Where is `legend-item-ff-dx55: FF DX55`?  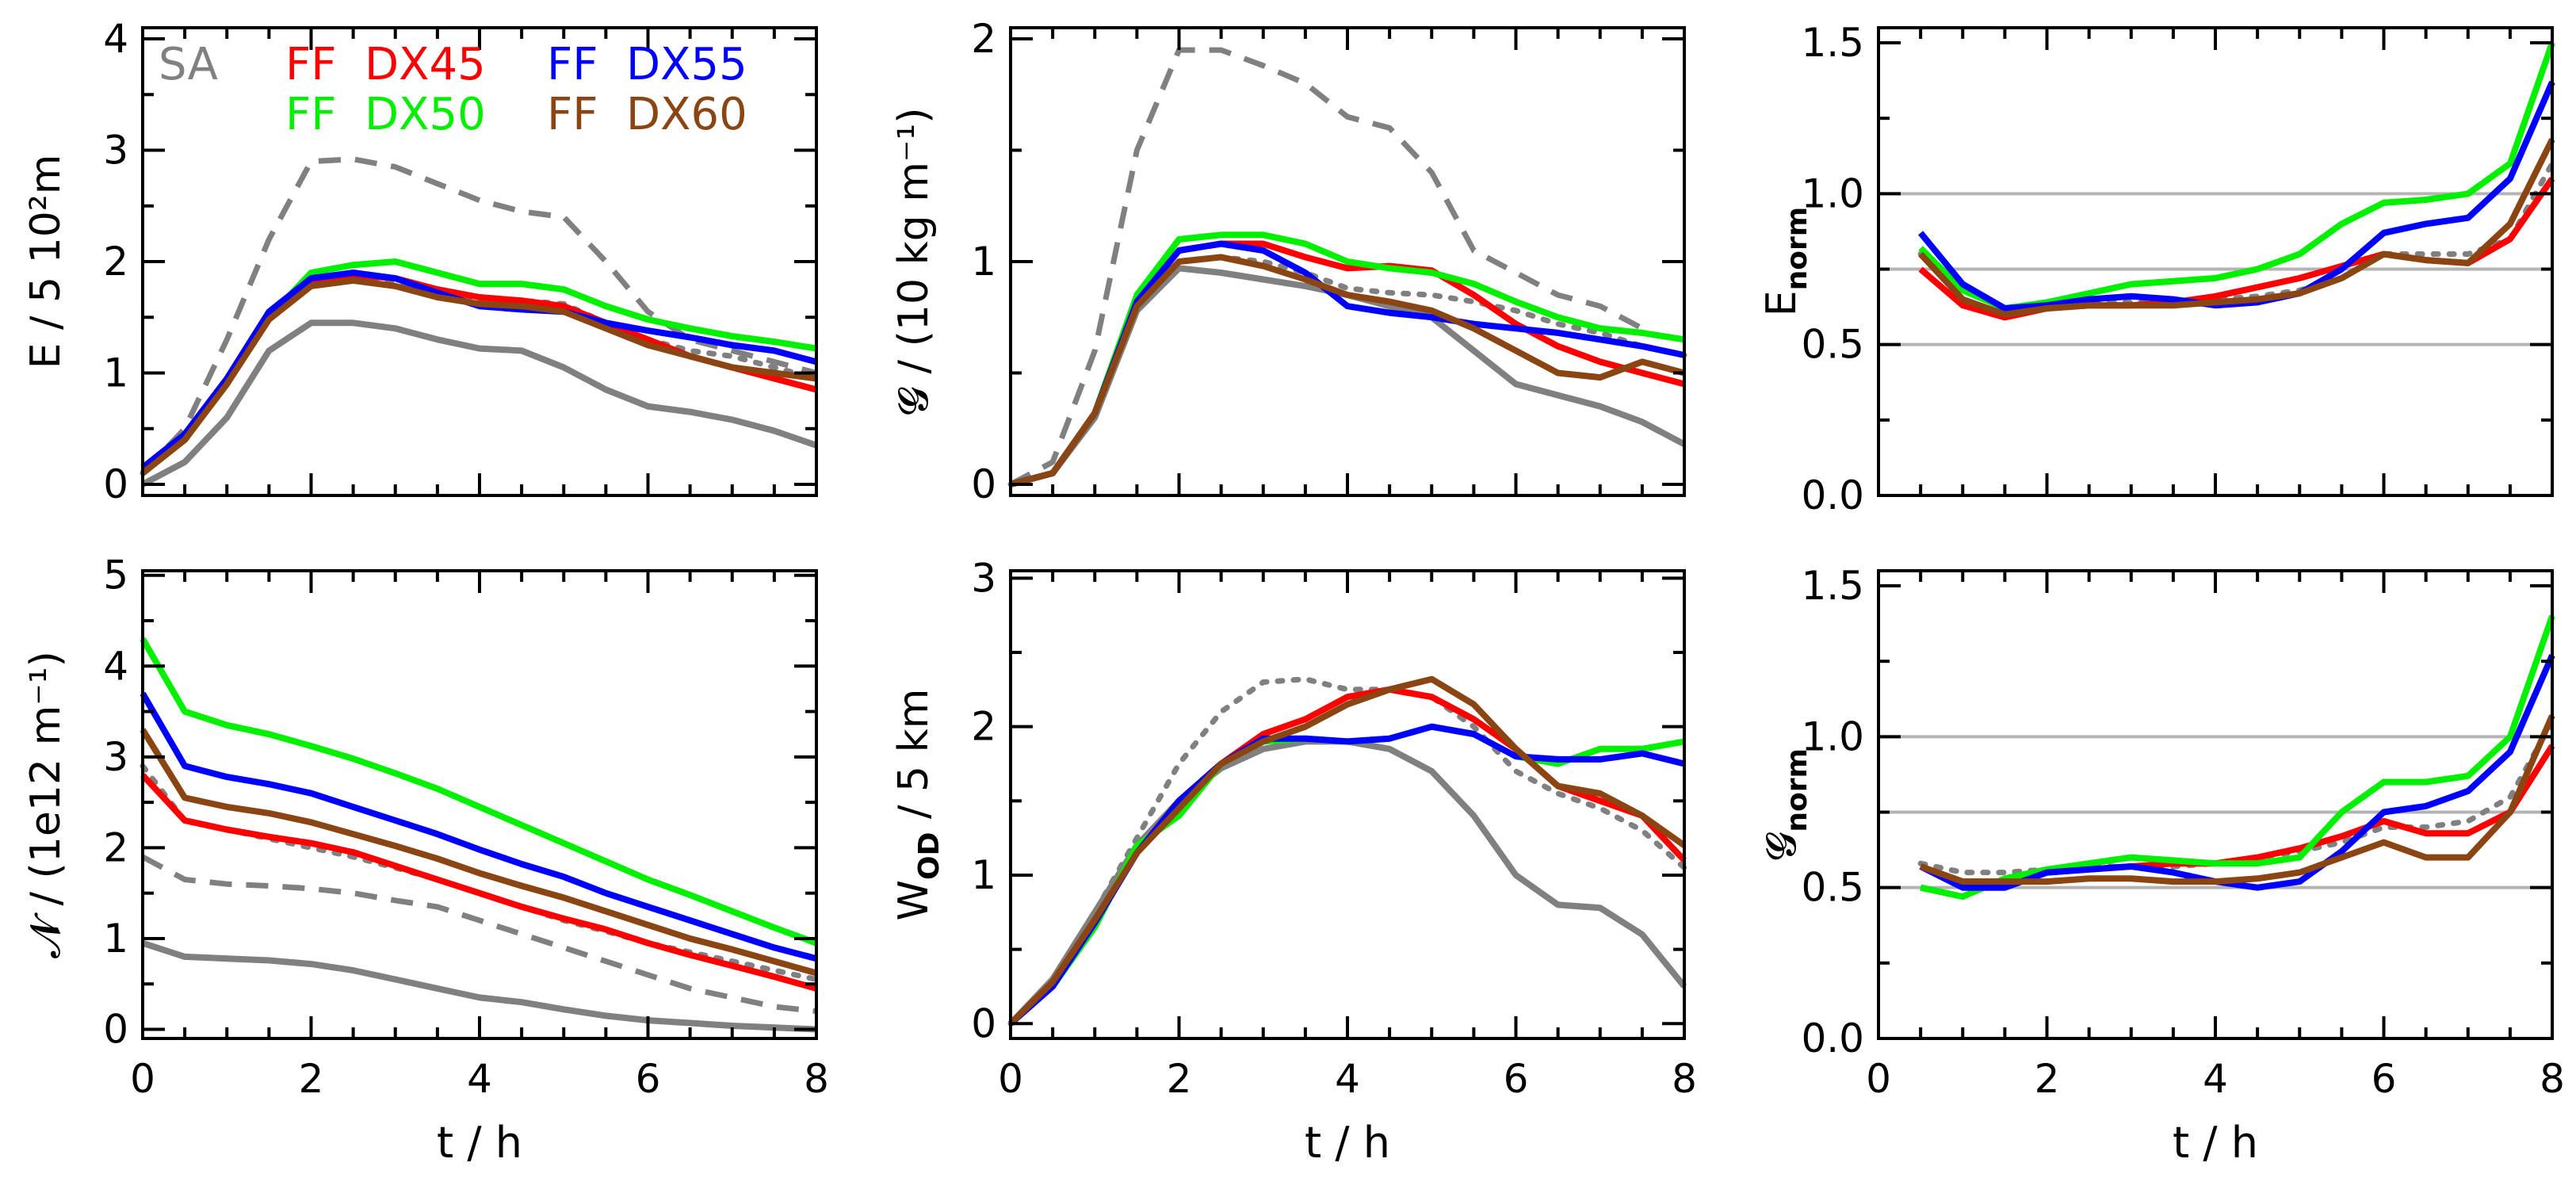 legend-item-ff-dx55: FF DX55 is located at coordinates (647, 64).